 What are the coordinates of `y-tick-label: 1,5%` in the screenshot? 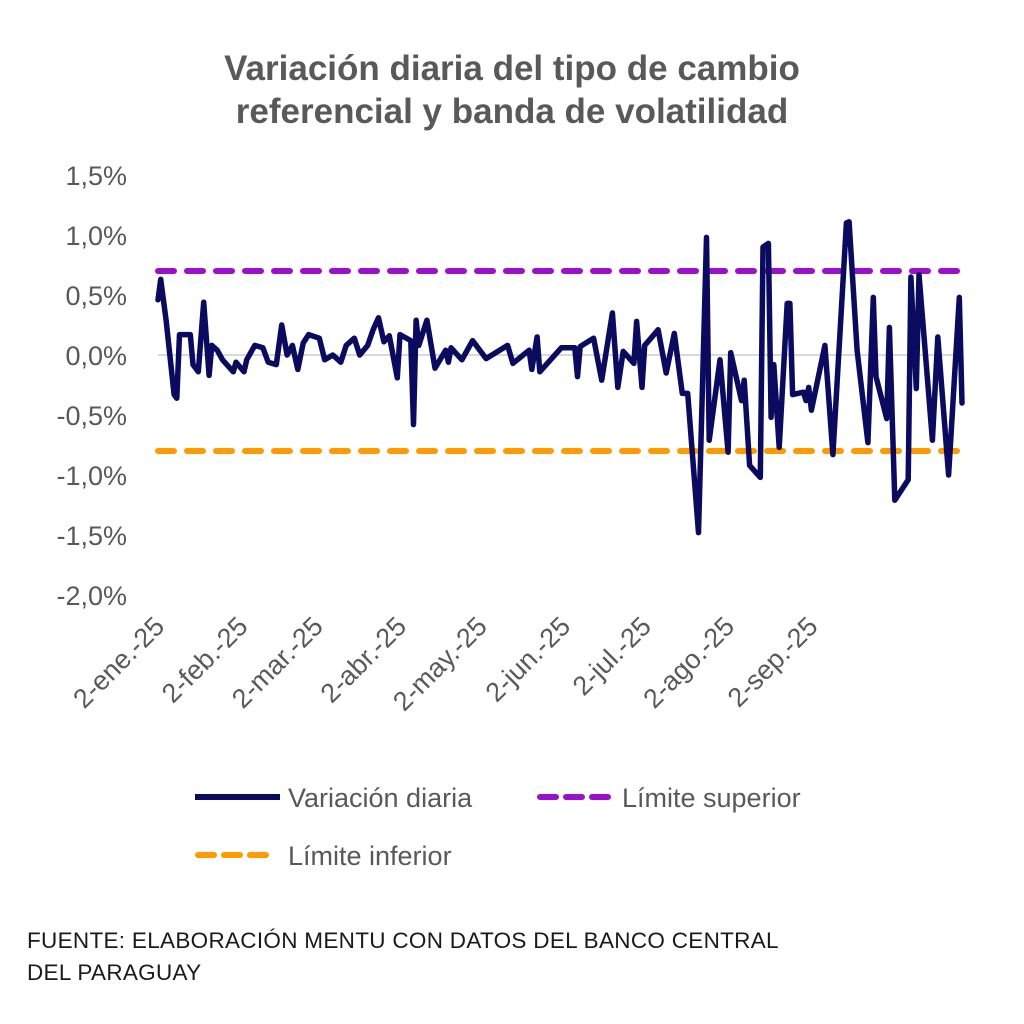 It's located at (96, 176).